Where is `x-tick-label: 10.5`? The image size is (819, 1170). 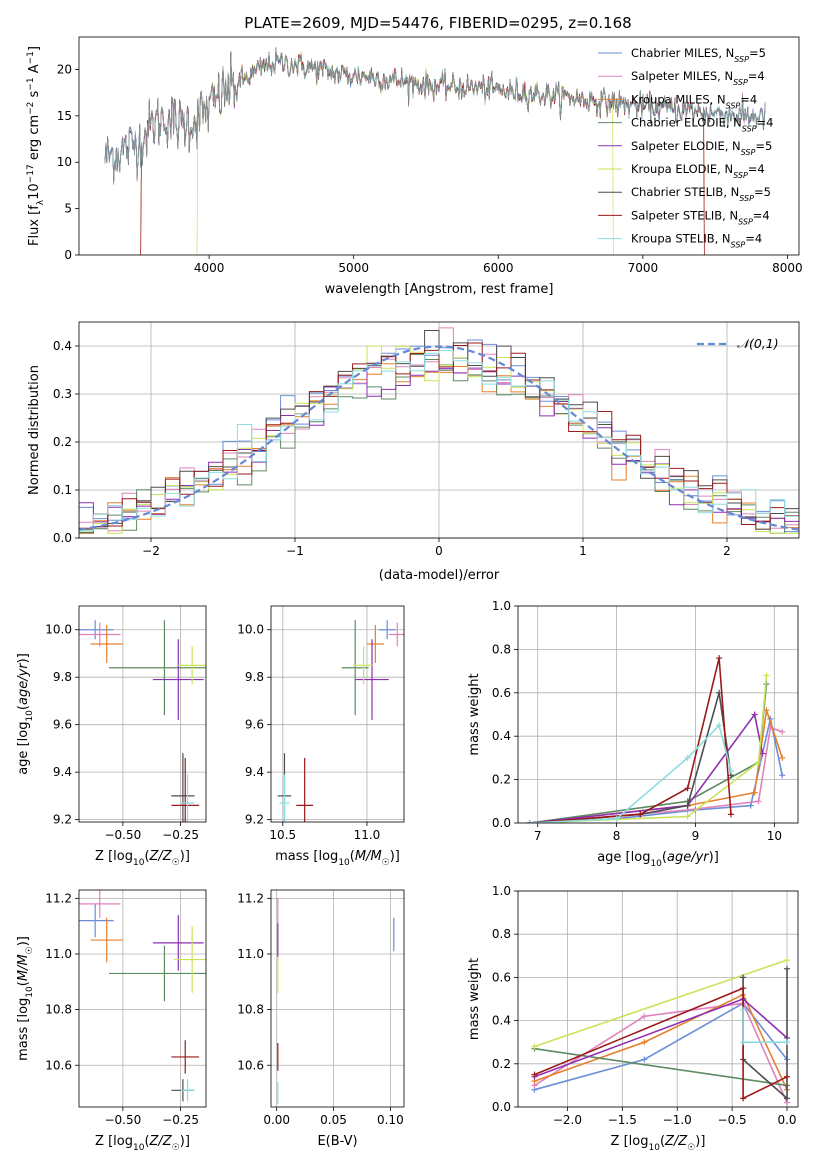
x-tick-label: 10.5 is located at coordinates (282, 835).